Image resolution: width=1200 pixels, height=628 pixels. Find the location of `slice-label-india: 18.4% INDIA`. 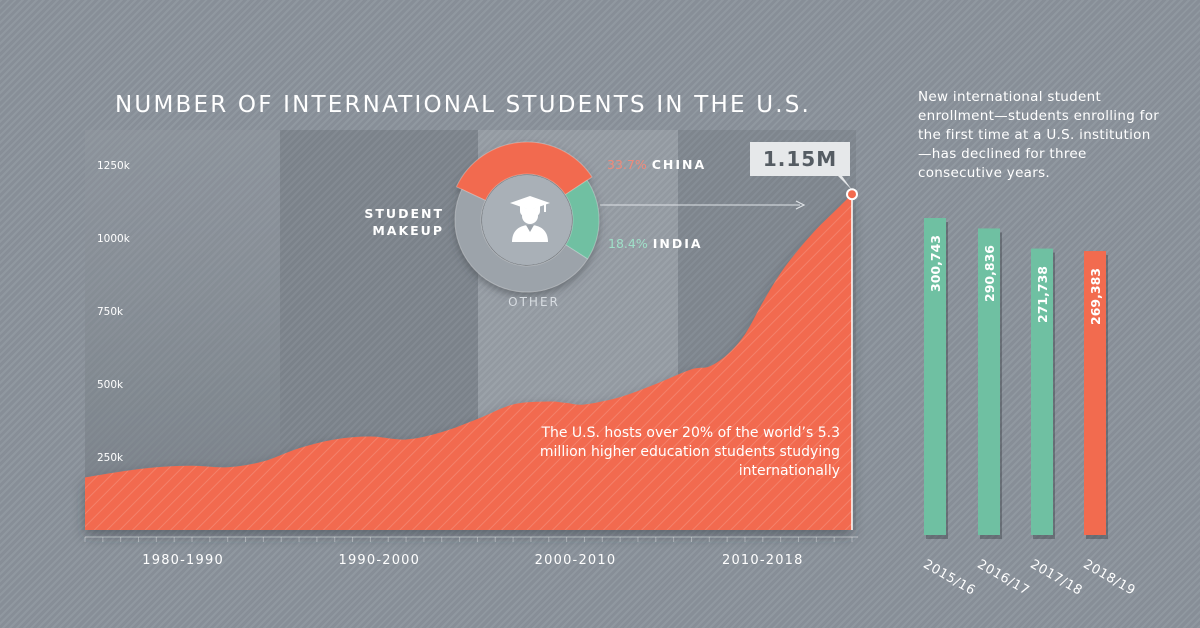

slice-label-india: 18.4% INDIA is located at coordinates (655, 243).